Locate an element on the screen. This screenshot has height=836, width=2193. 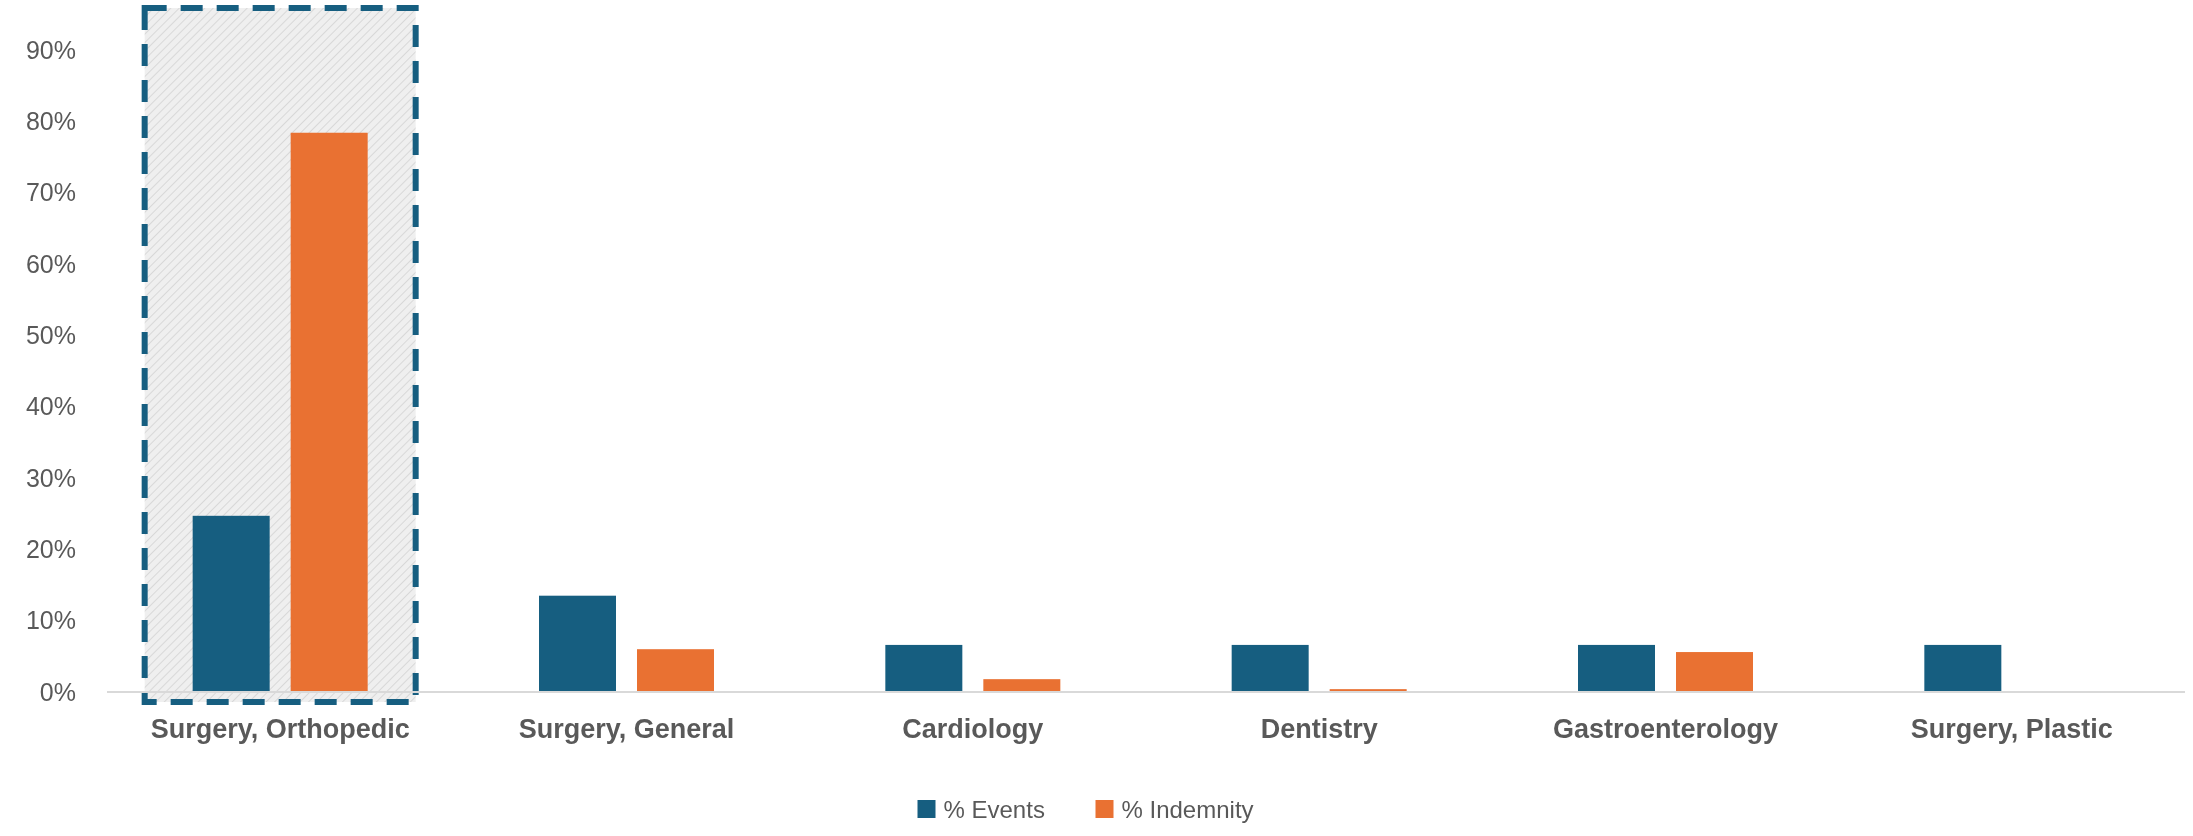
y-tick-label: 50% is located at coordinates (50, 335).